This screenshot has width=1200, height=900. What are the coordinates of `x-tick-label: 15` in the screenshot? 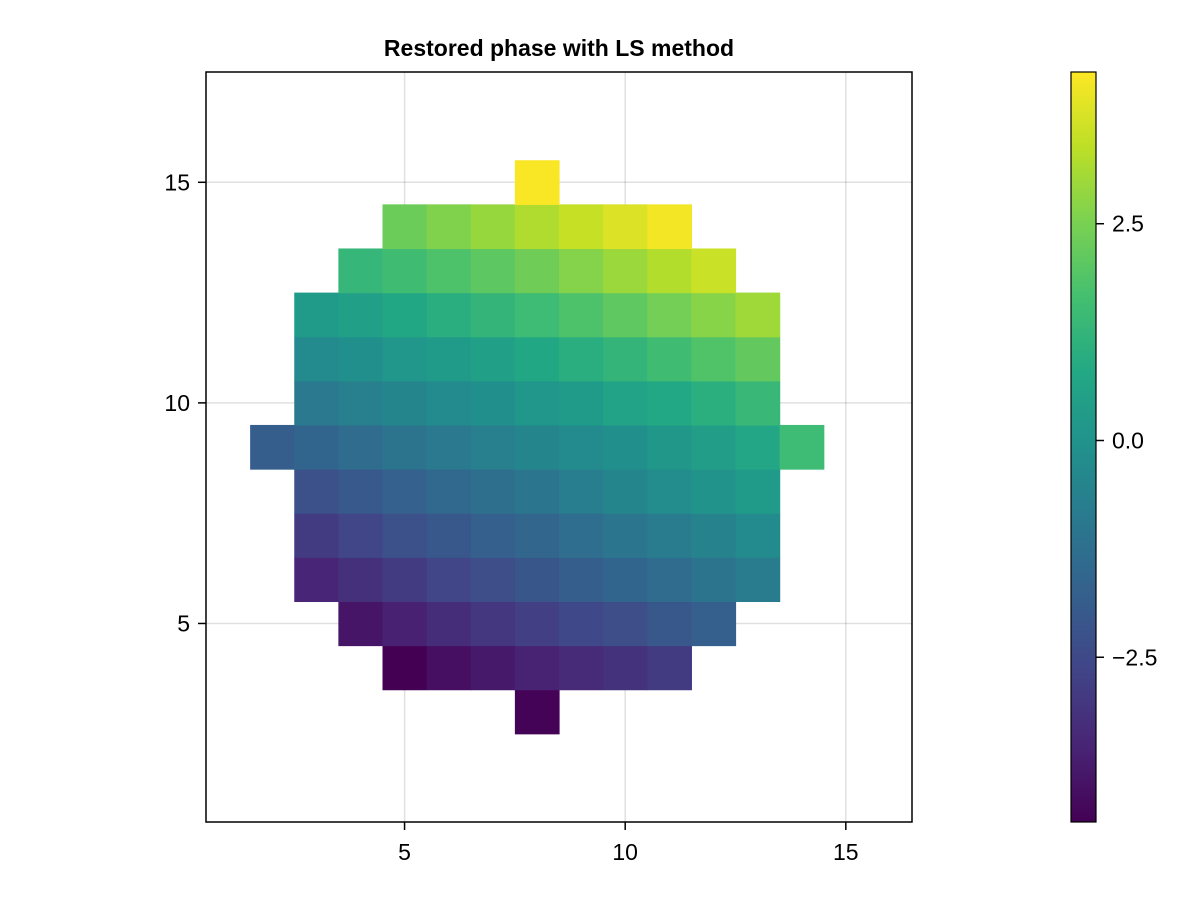 It's located at (846, 852).